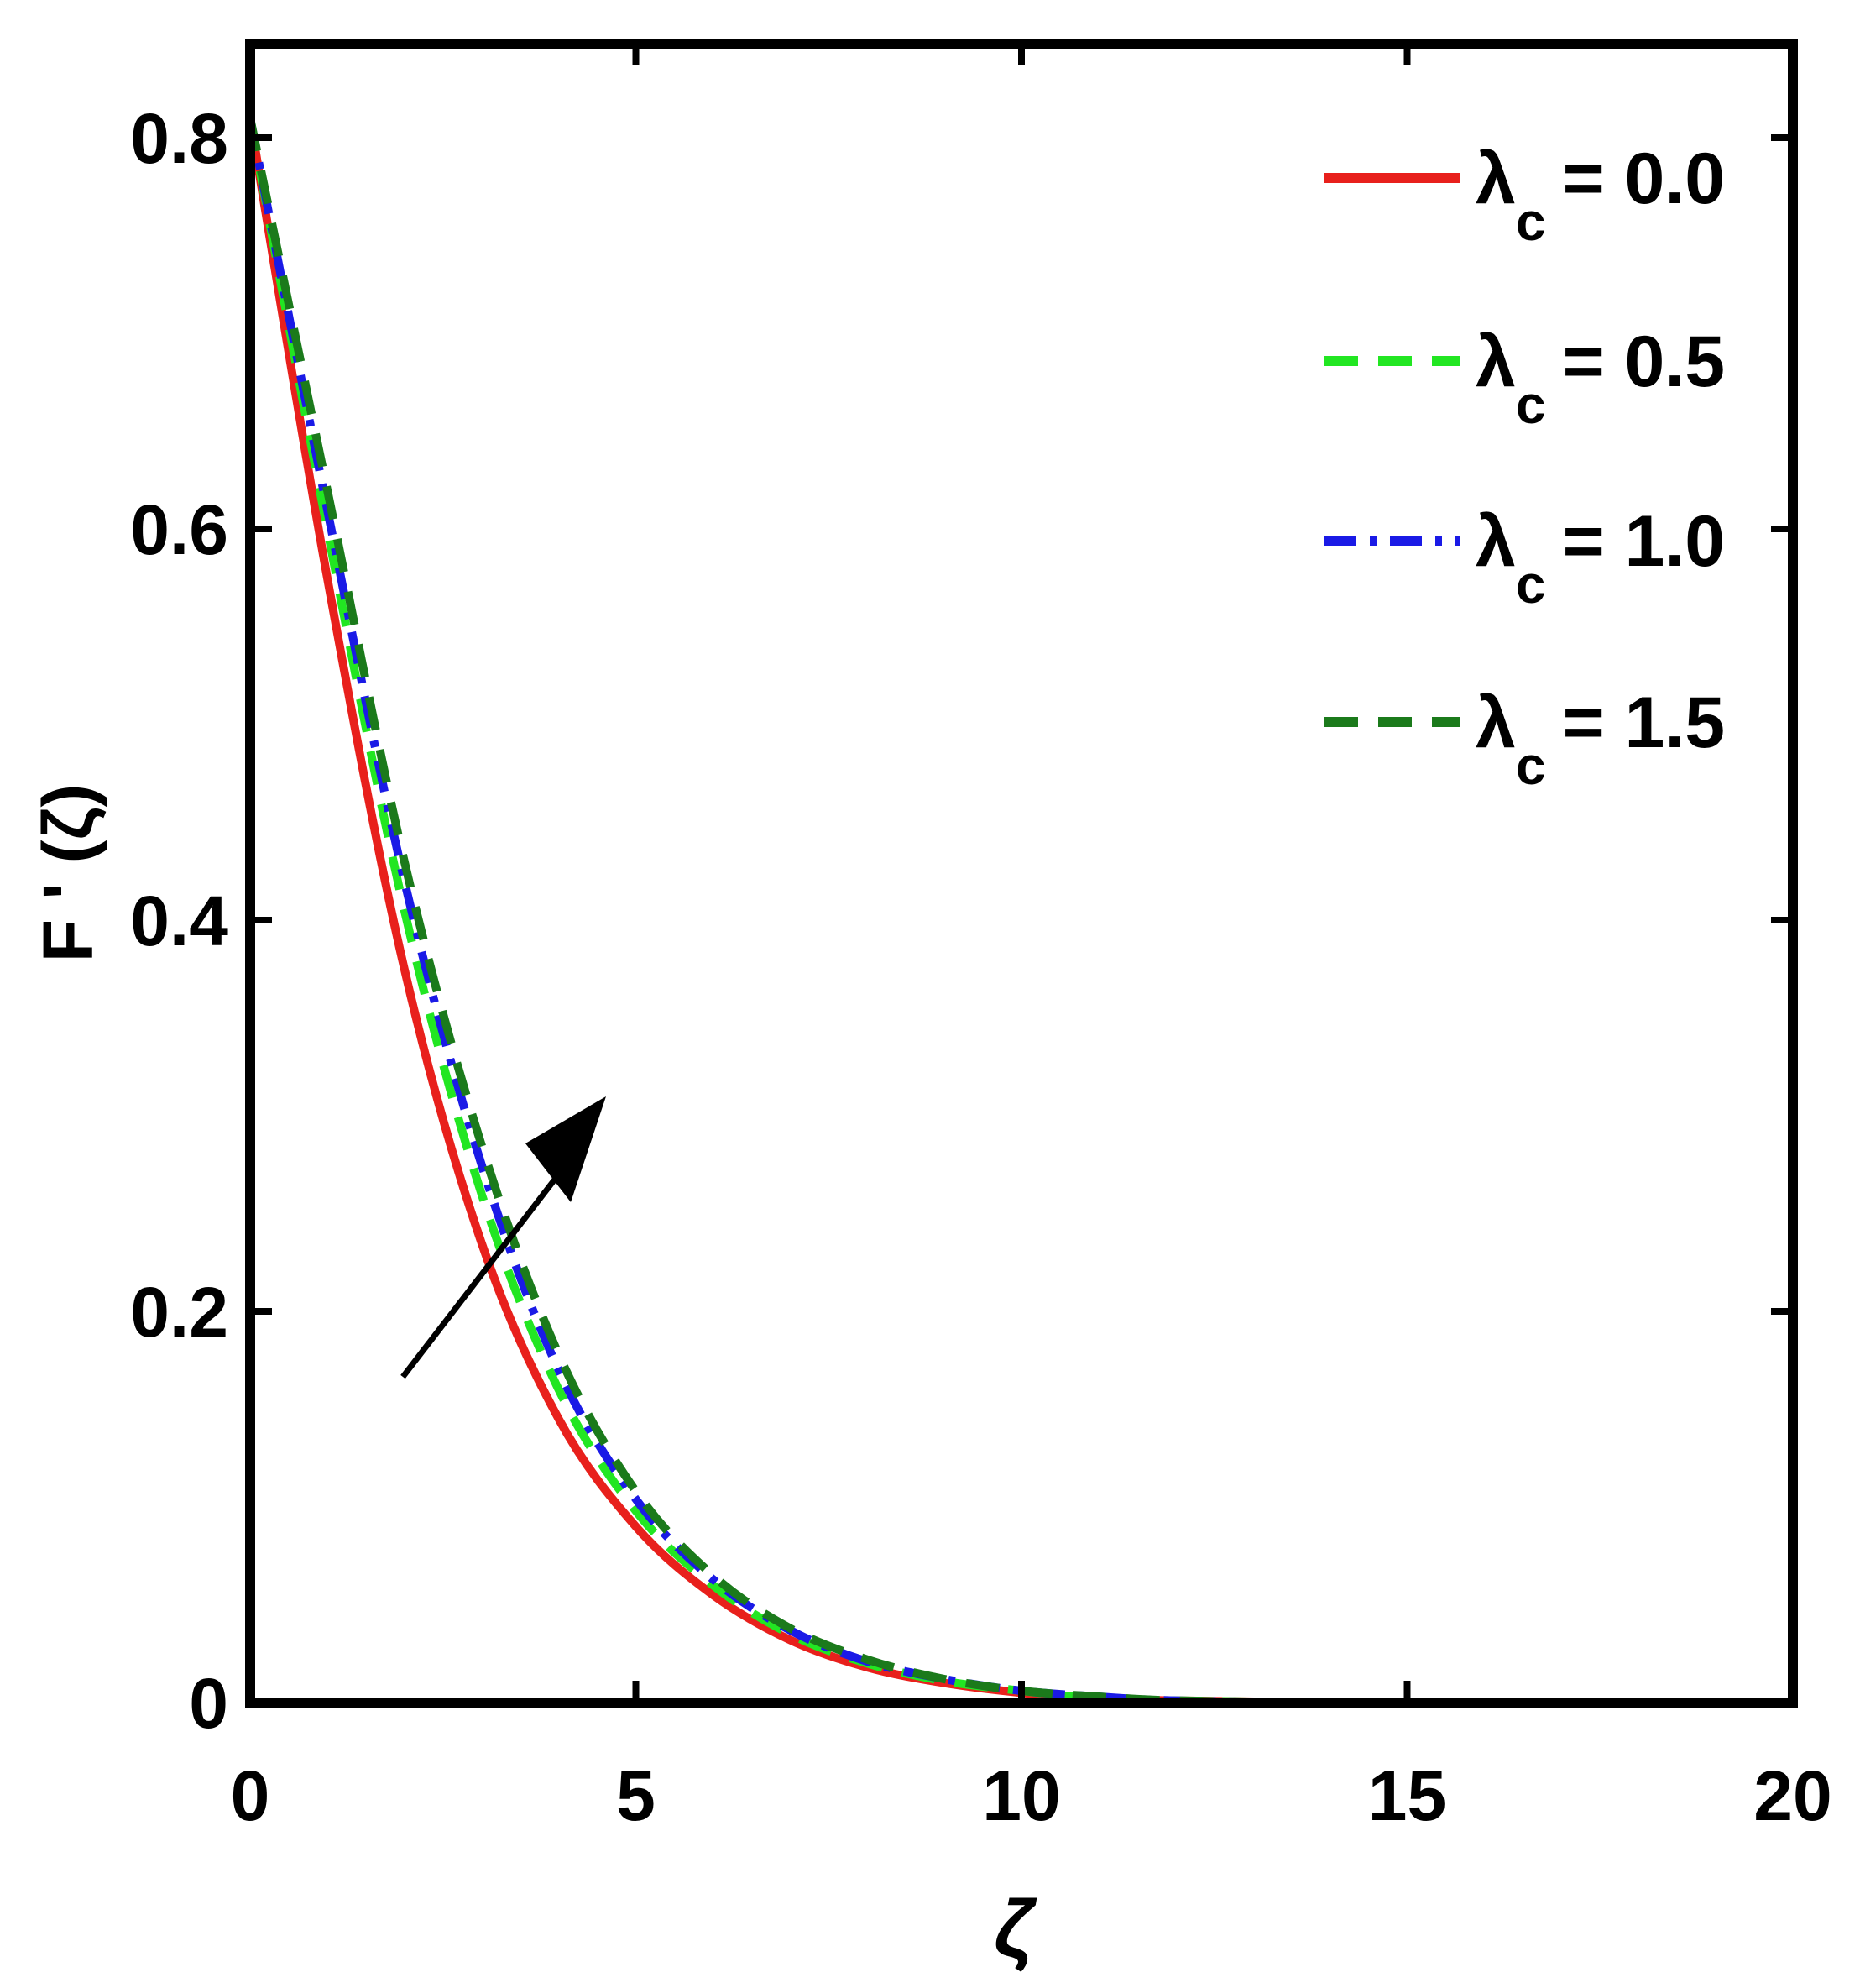 The width and height of the screenshot is (1860, 1988). Describe the element at coordinates (1021, 1795) in the screenshot. I see `x-tick-label: 10` at that location.